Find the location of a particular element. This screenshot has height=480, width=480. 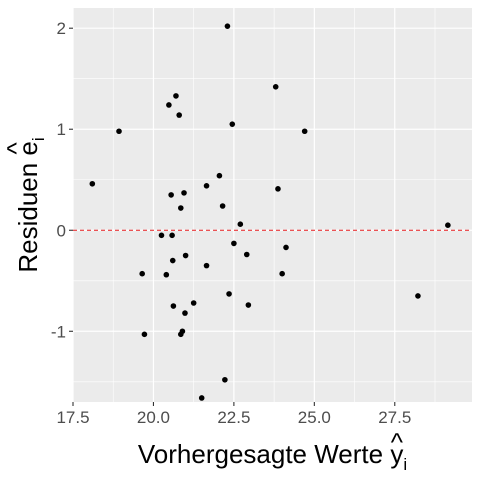

x-axis-ticks: 17.5 20.0 22.5 25.0 27.5 is located at coordinates (233, 414).